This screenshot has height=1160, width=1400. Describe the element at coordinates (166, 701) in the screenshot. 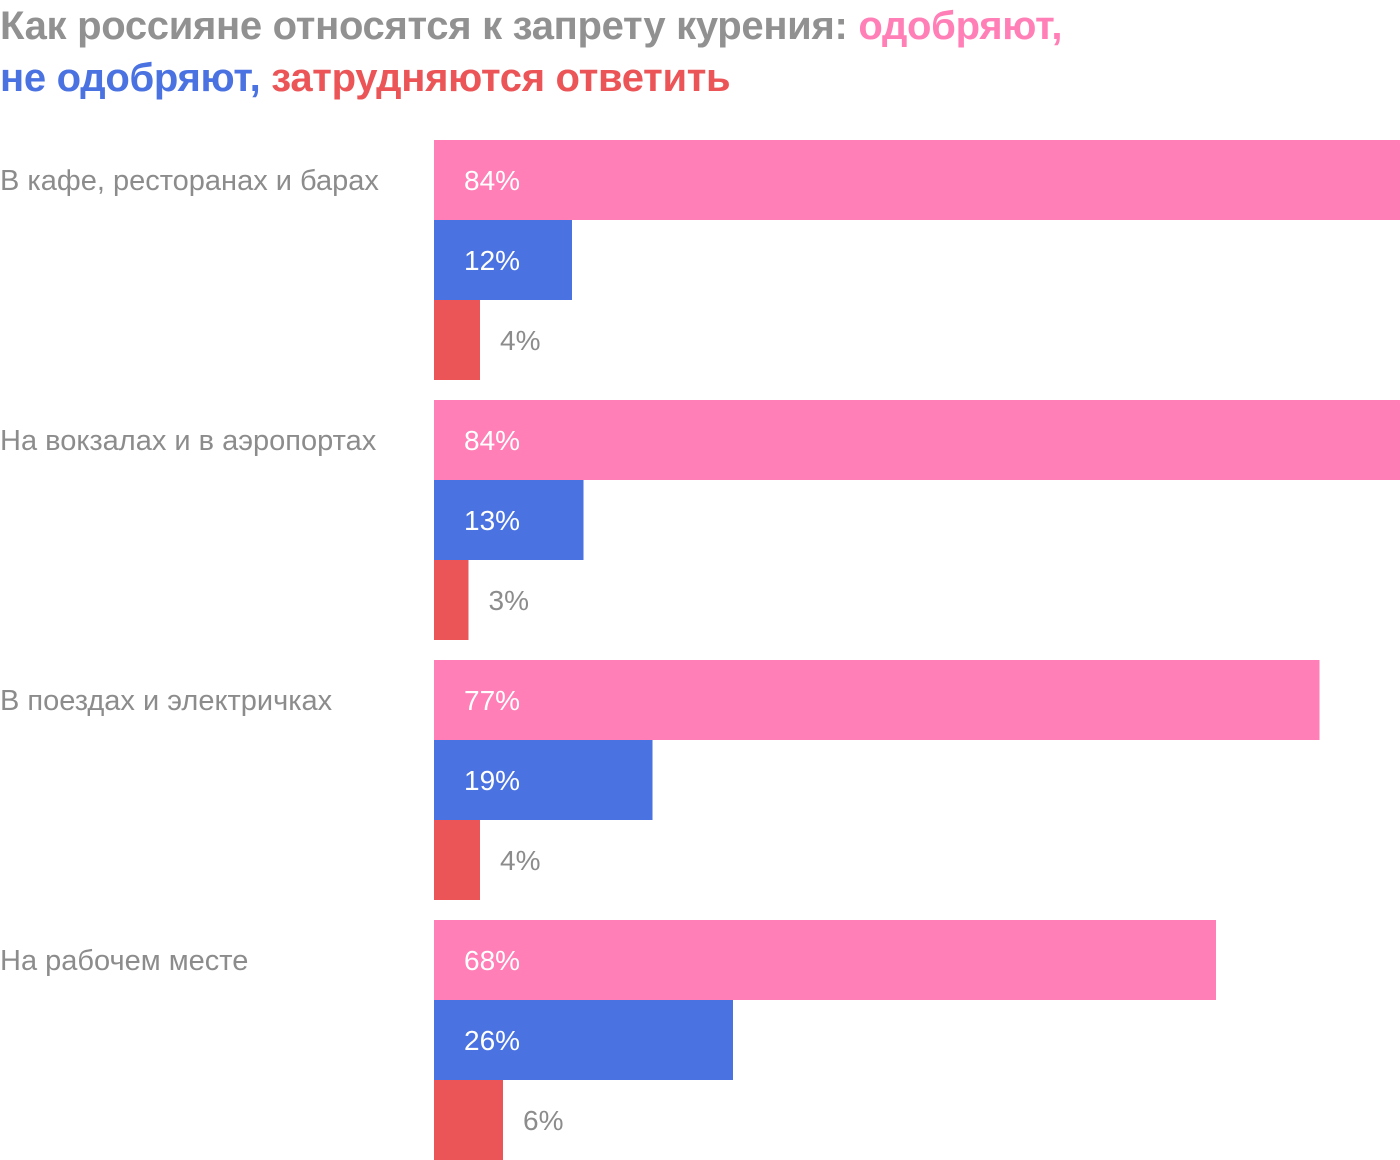

I see `category-label: В поездах и электричках` at that location.